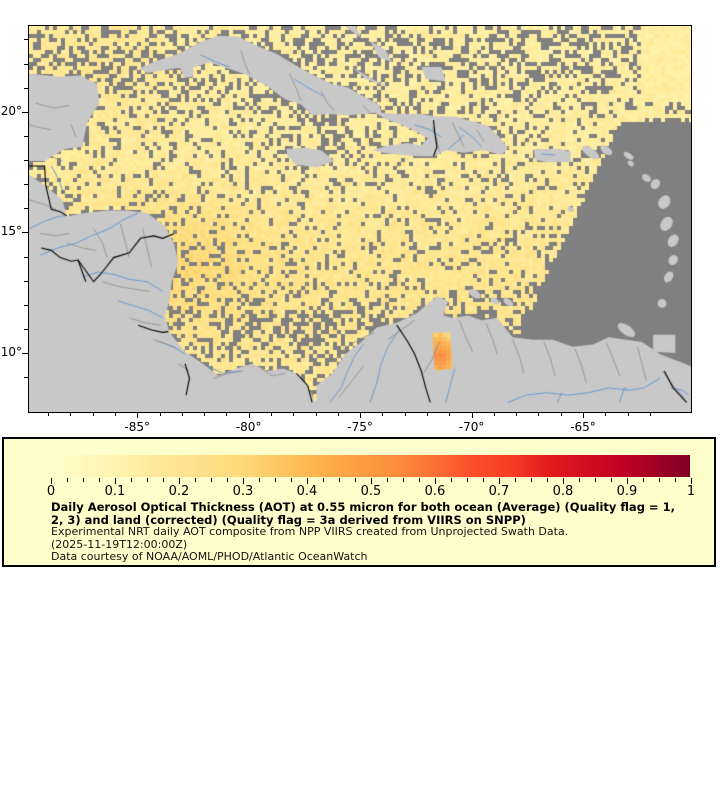 The width and height of the screenshot is (720, 800). Describe the element at coordinates (11, 352) in the screenshot. I see `y-tick-label: 10°` at that location.